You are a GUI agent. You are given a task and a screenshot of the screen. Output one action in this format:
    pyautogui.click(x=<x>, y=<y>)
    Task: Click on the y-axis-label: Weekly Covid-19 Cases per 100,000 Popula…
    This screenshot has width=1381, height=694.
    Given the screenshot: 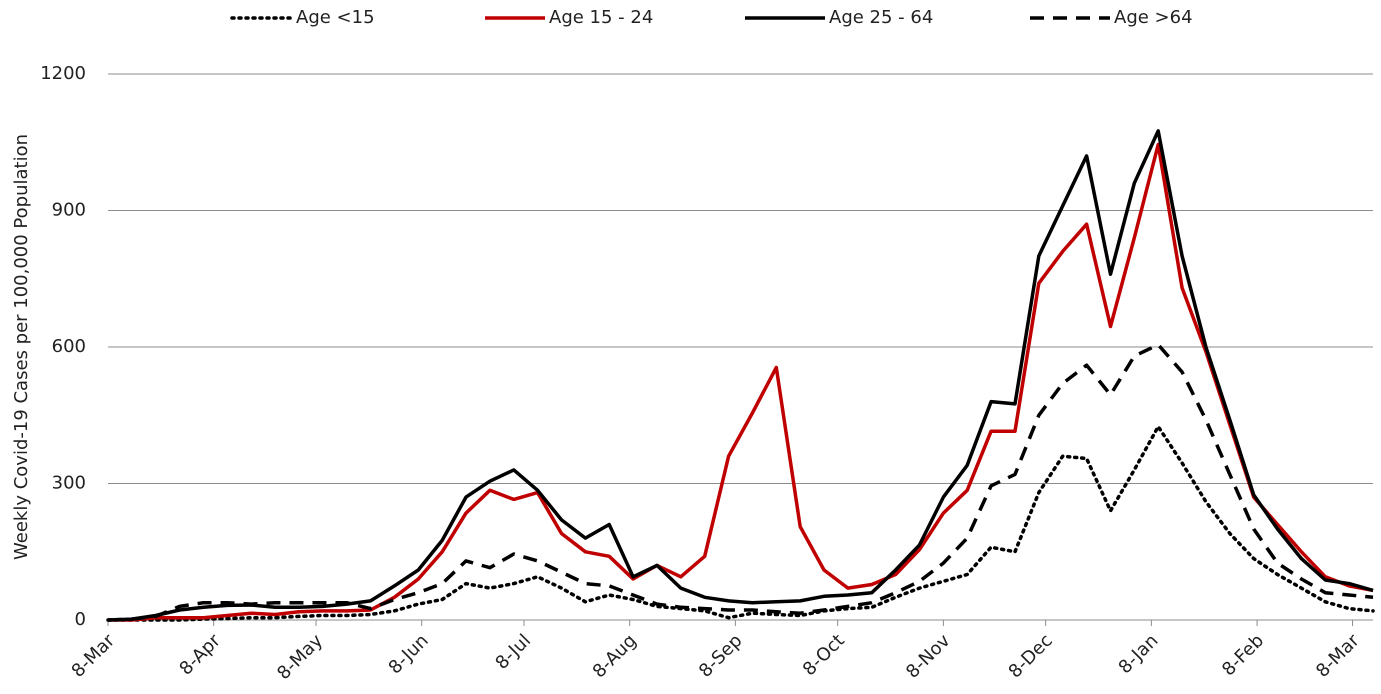 What is the action you would take?
    pyautogui.click(x=21, y=347)
    